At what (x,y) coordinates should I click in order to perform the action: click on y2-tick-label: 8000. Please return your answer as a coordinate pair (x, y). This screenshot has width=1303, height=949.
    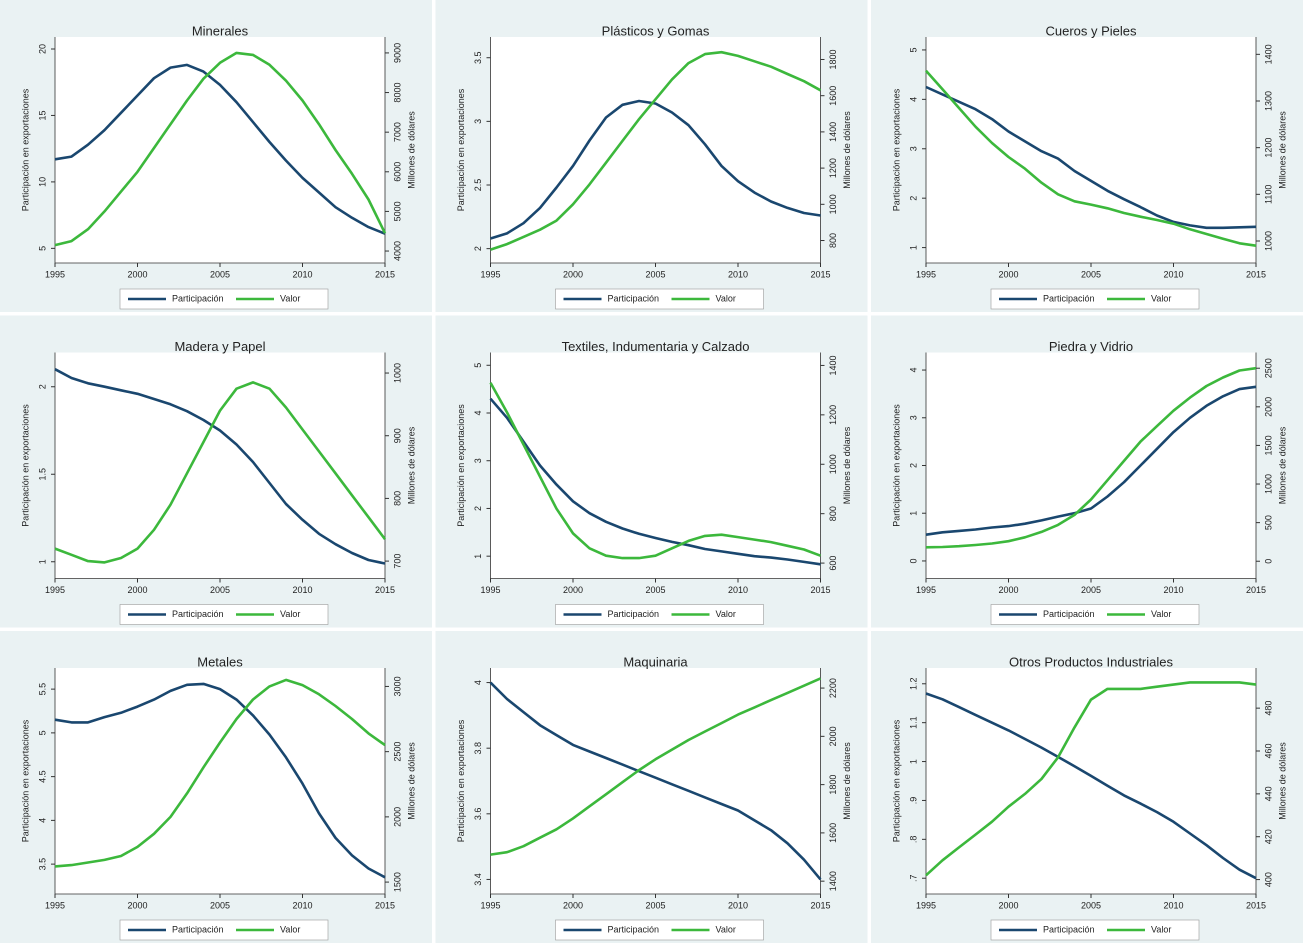
    Looking at the image, I should click on (397, 93).